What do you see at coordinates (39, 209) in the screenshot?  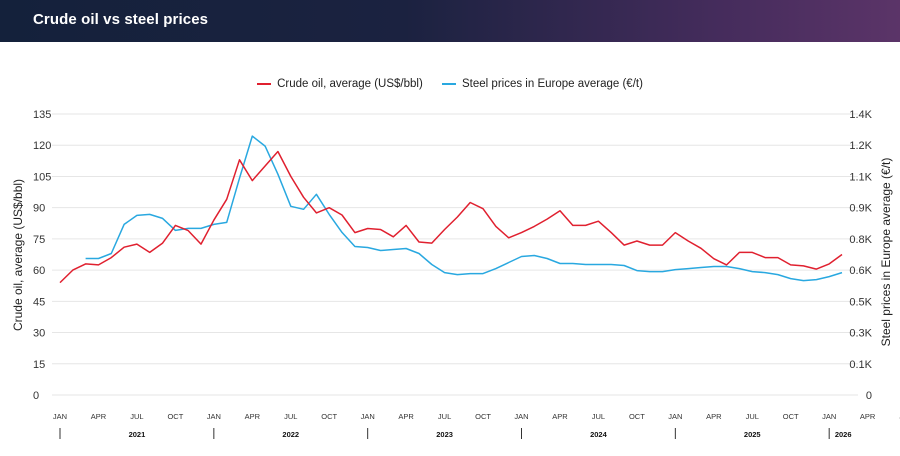 I see `left-tick-label: 90` at bounding box center [39, 209].